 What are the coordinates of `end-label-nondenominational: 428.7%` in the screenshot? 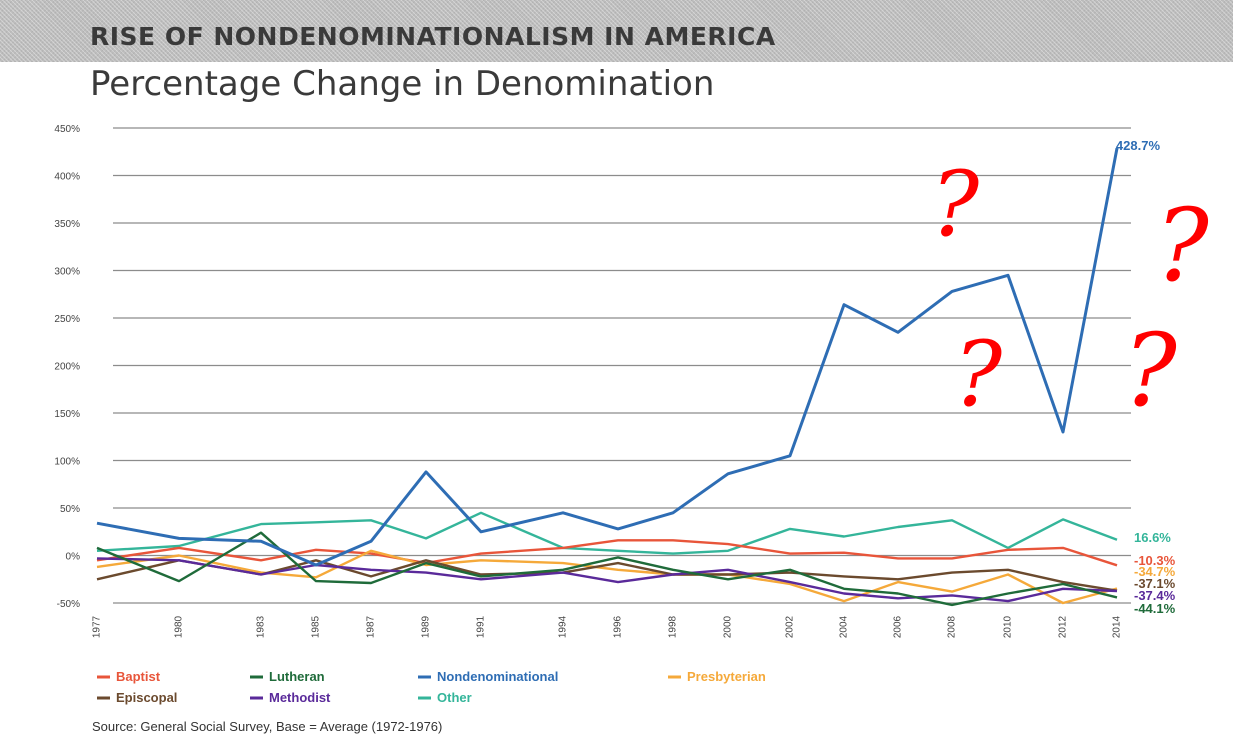 It's located at (1138, 145).